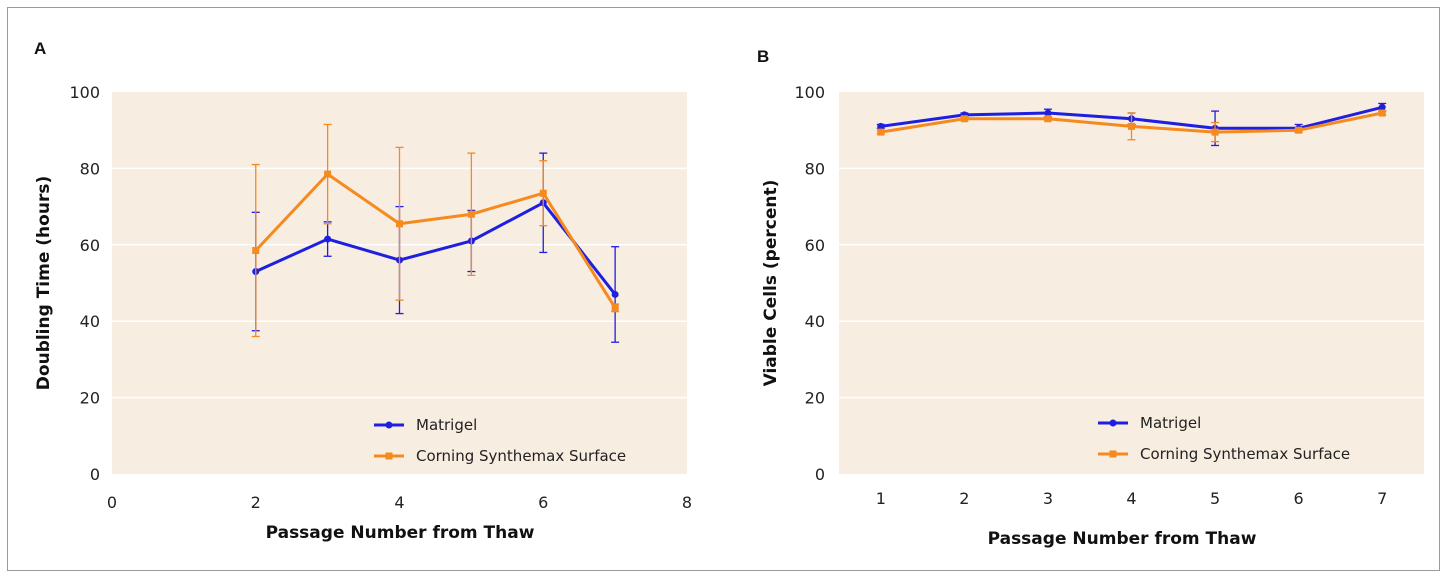 The image size is (1447, 578). I want to click on x-tick-label: 3, so click(1048, 498).